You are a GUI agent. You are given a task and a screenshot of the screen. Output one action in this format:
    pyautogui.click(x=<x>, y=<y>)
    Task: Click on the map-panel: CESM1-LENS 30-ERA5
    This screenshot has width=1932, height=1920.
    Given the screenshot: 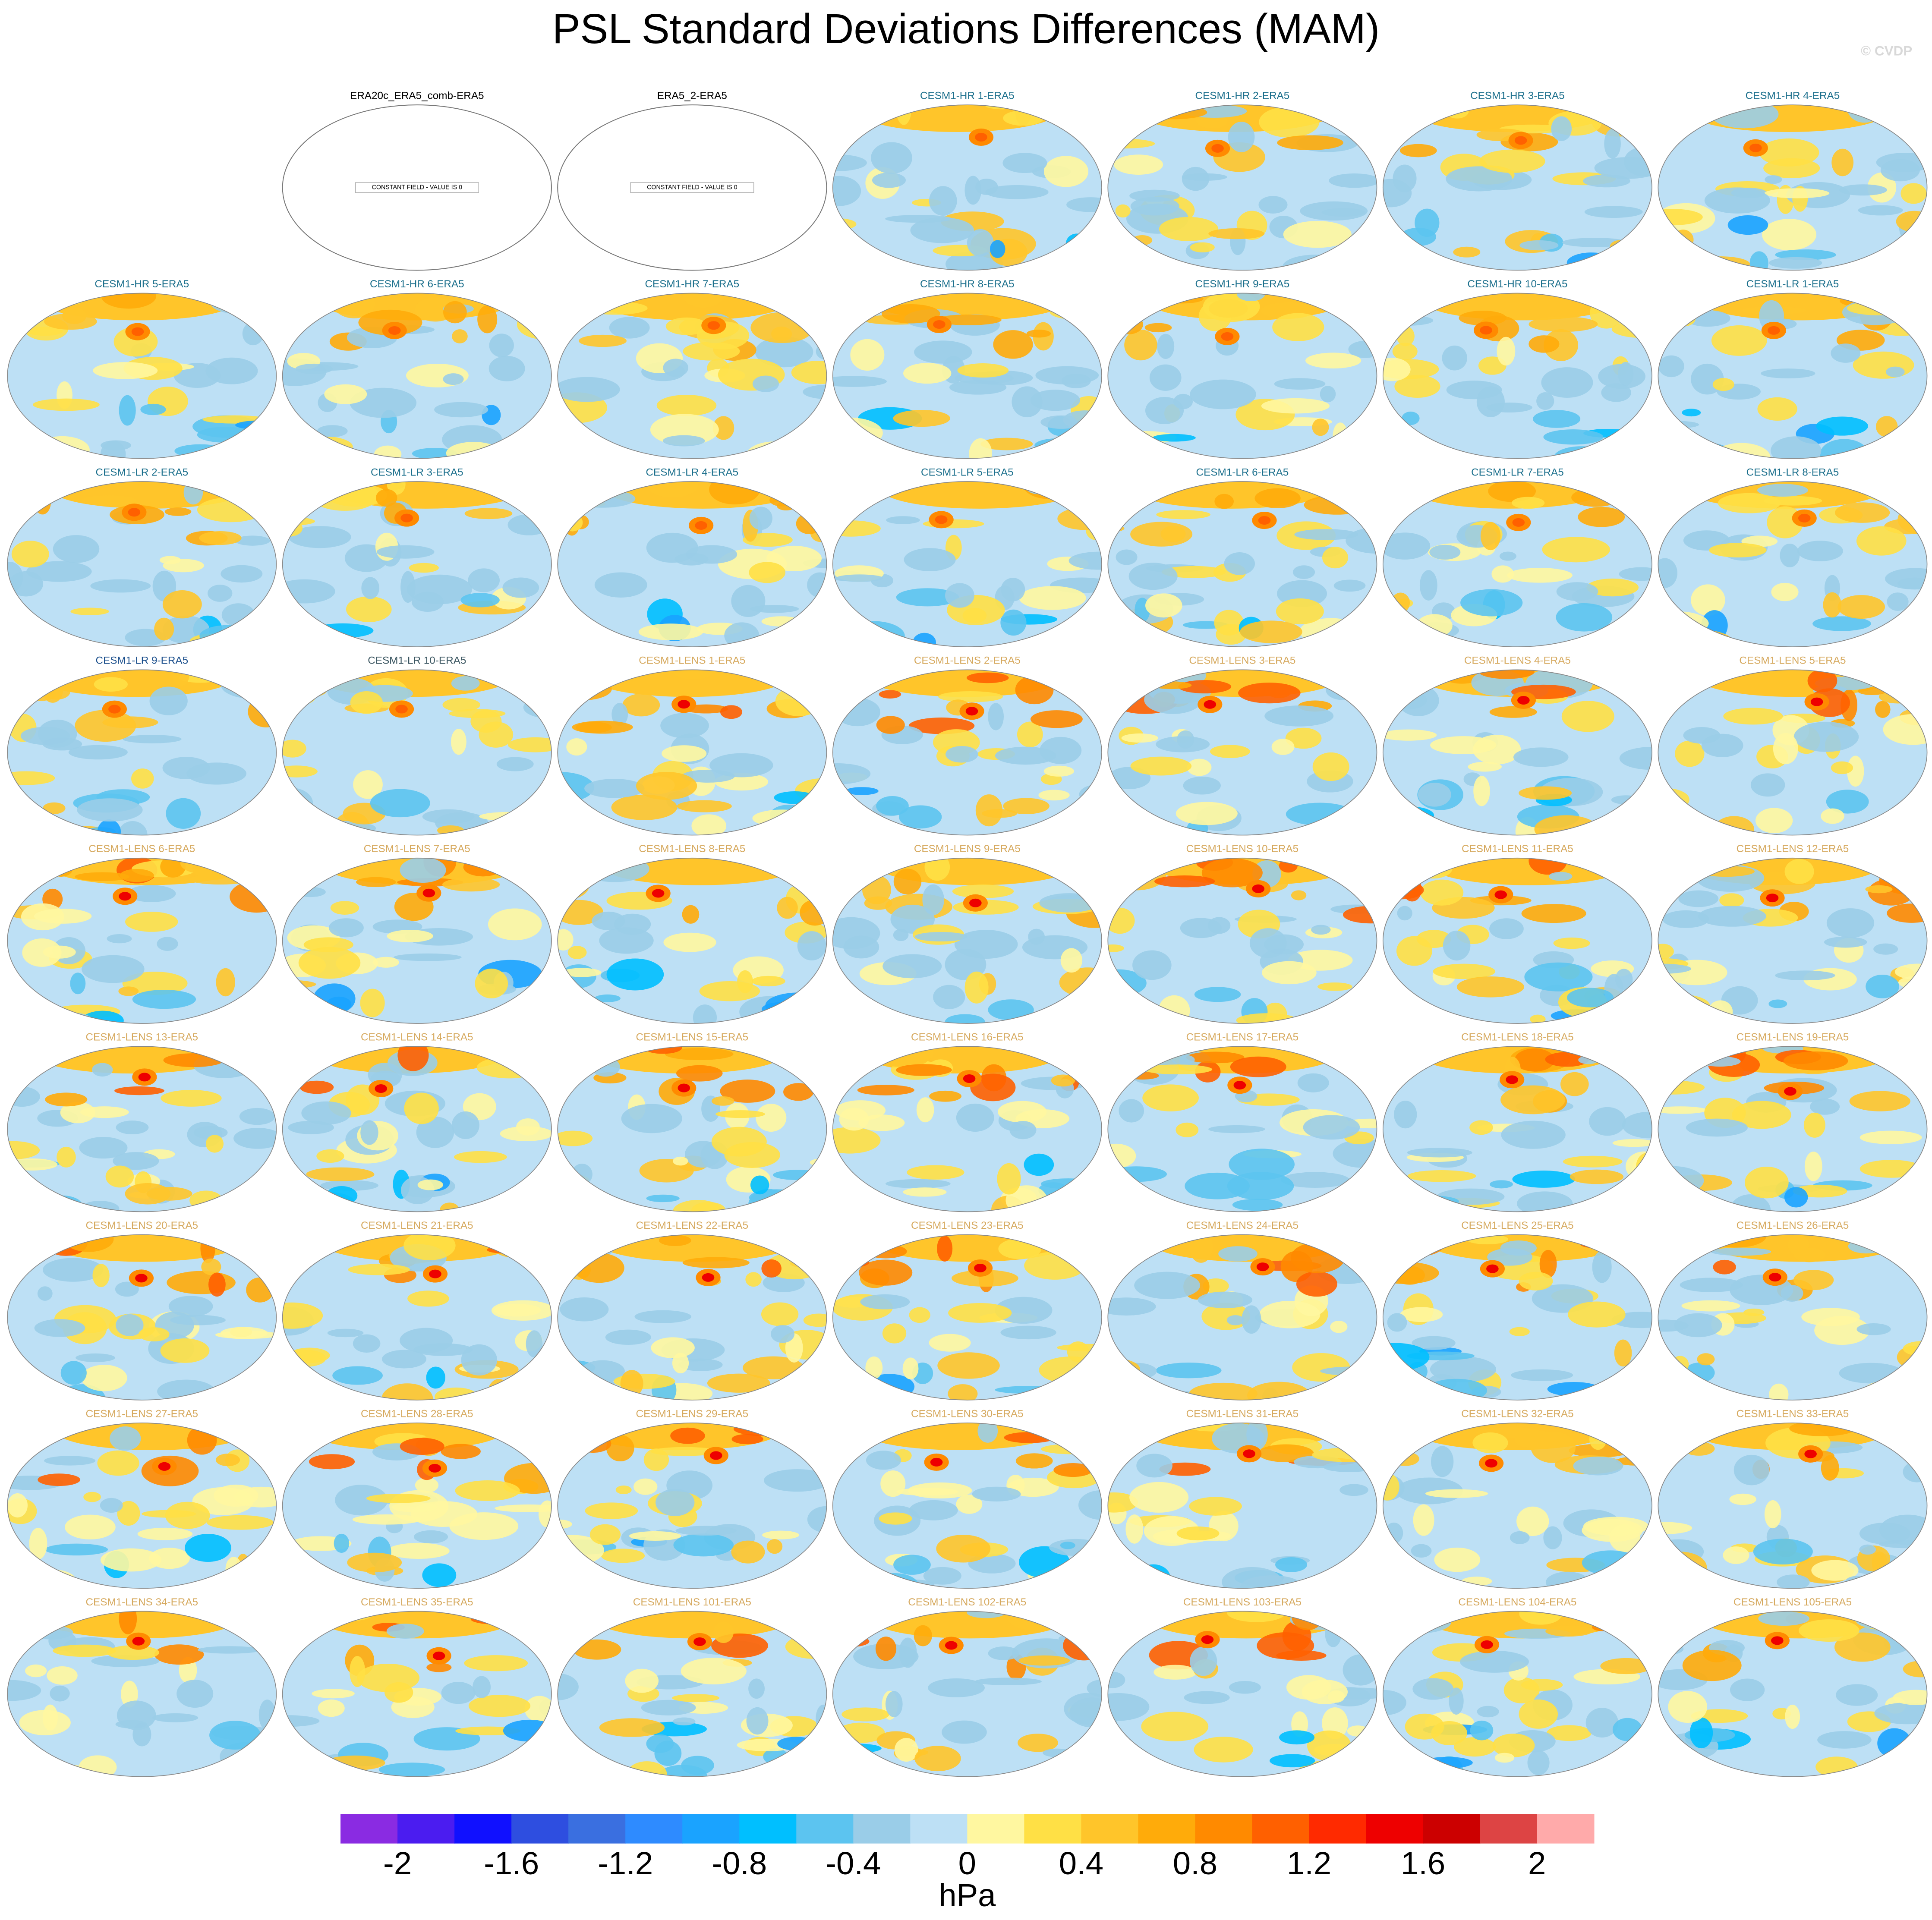 What is the action you would take?
    pyautogui.click(x=967, y=1498)
    